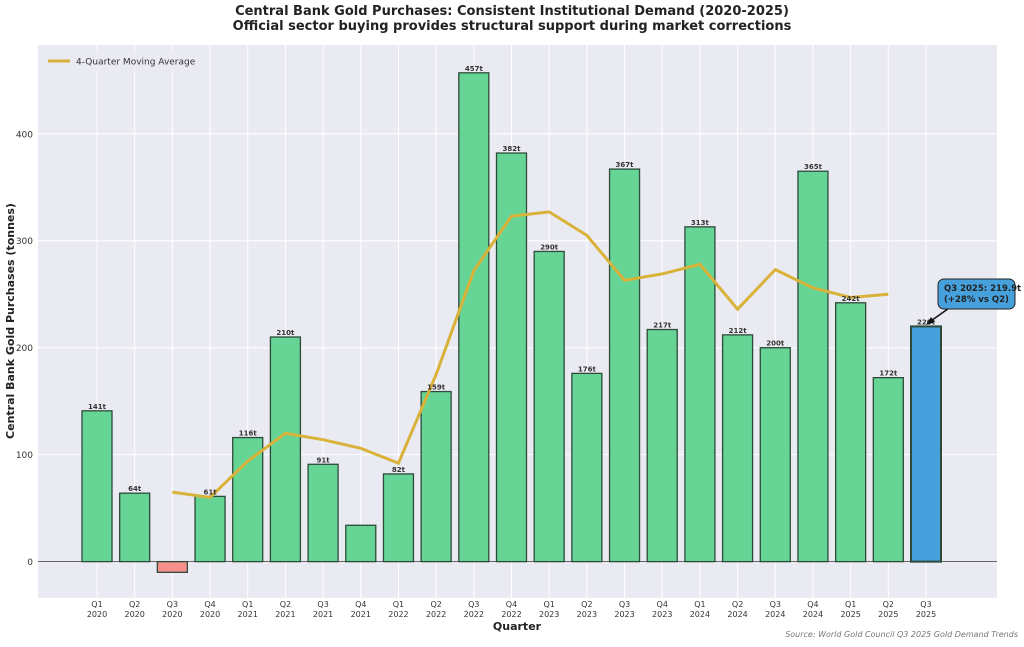 The image size is (1024, 647). Describe the element at coordinates (700, 609) in the screenshot. I see `x-tick-label: Q1 2024` at that location.